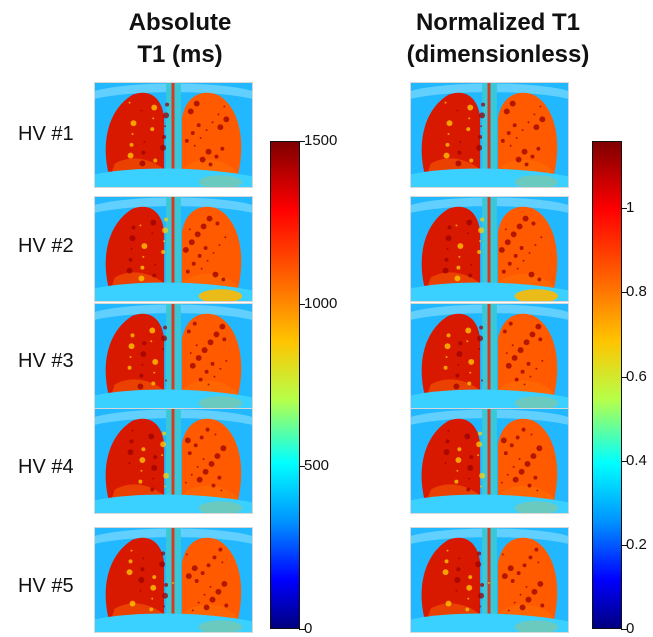 Image resolution: width=653 pixels, height=637 pixels. I want to click on normalized-t1-map-hv4, so click(489, 461).